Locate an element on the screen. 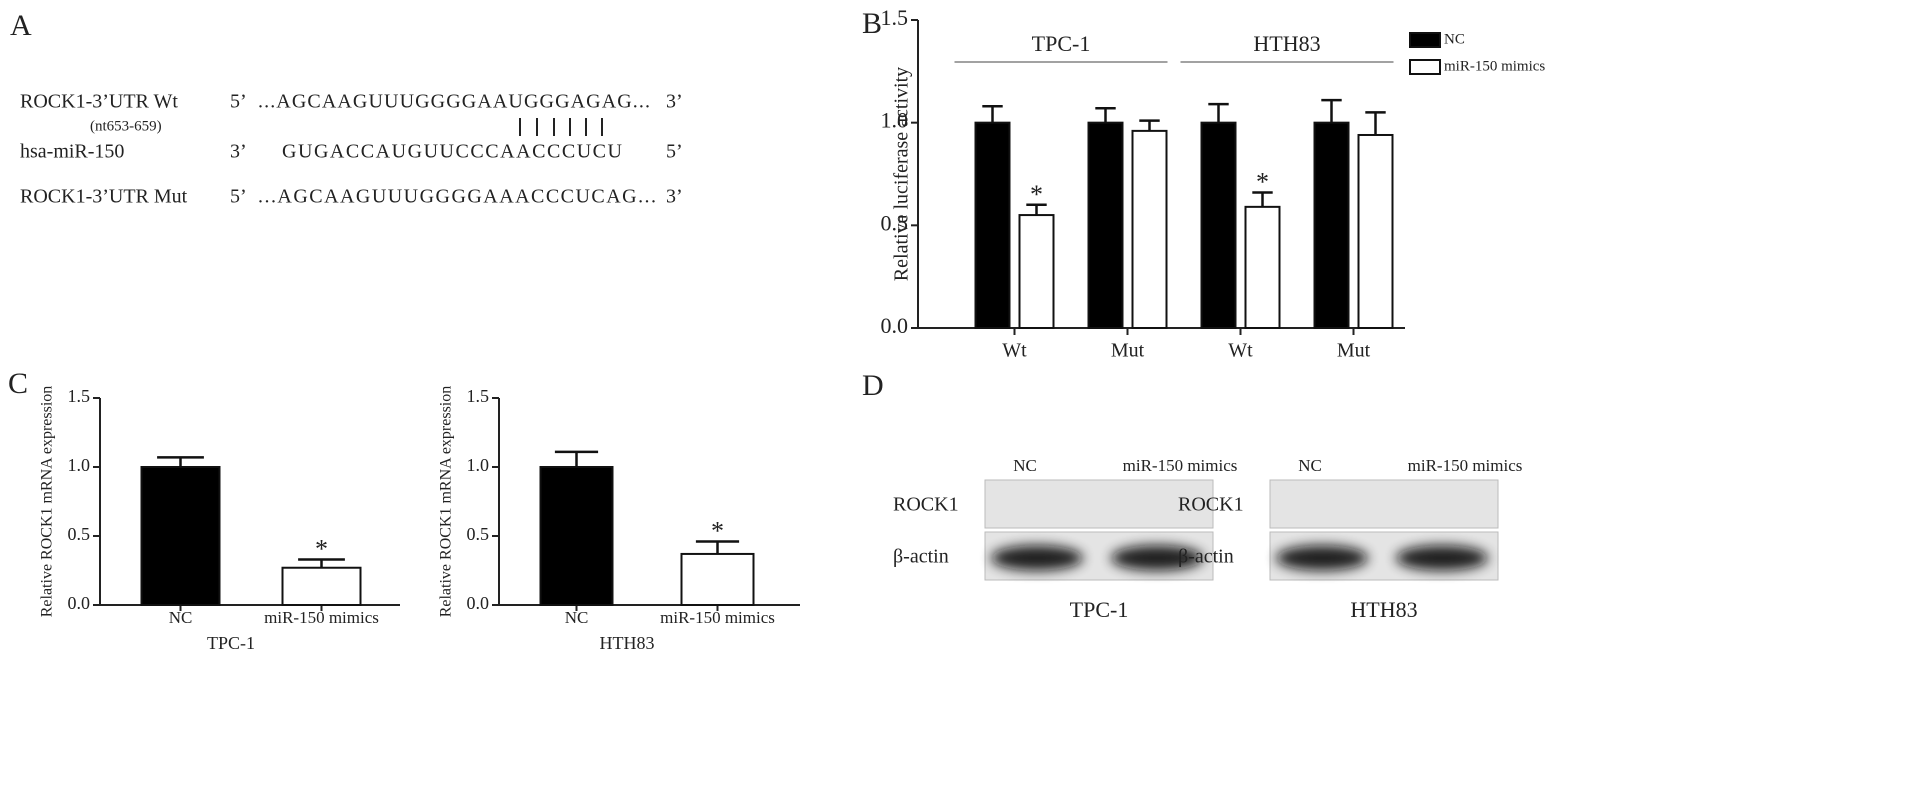  group-label: HTH83 is located at coordinates (1286, 43).